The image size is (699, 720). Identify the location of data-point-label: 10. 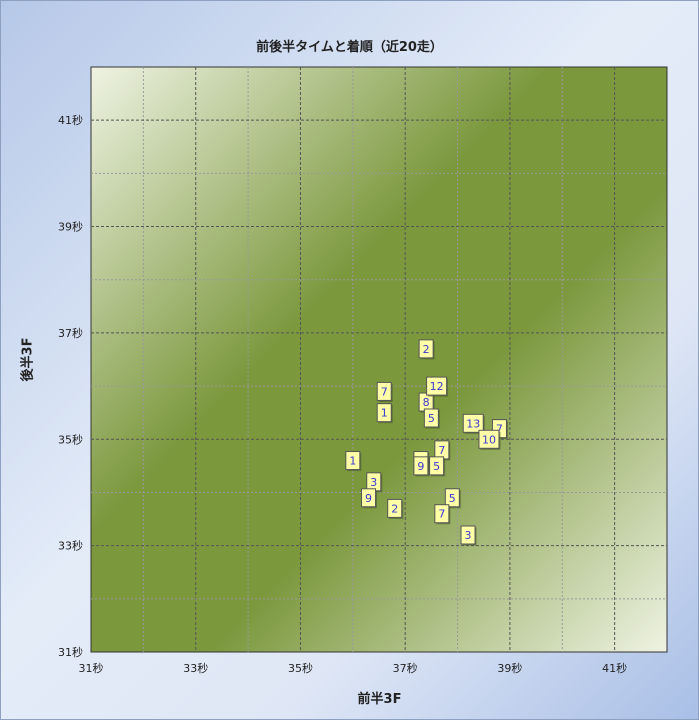
(489, 439).